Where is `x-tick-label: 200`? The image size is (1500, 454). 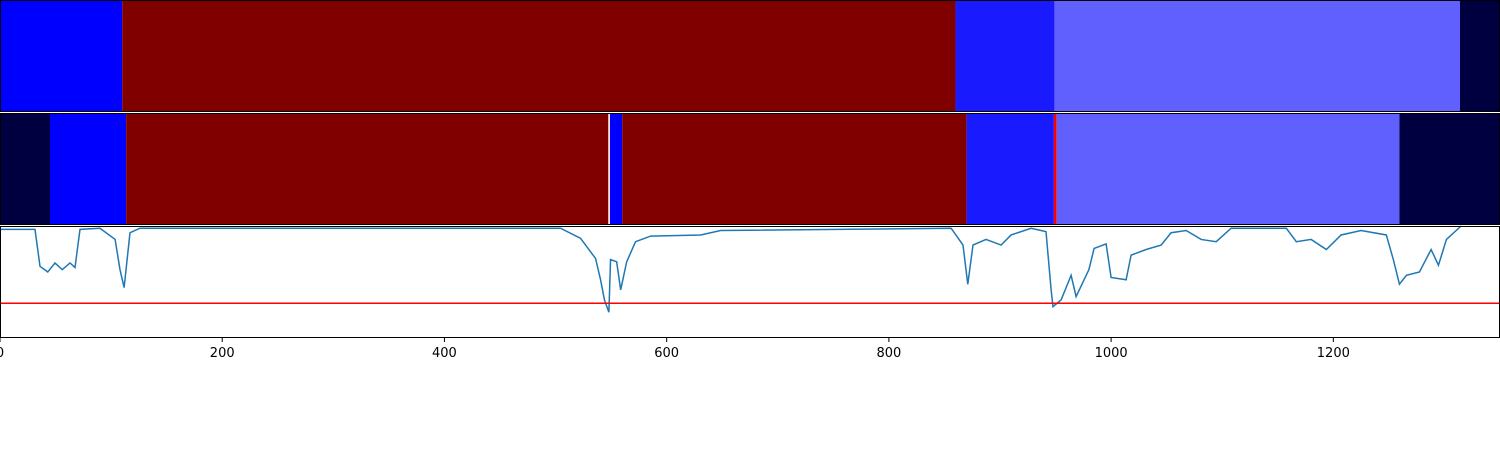
x-tick-label: 200 is located at coordinates (222, 353).